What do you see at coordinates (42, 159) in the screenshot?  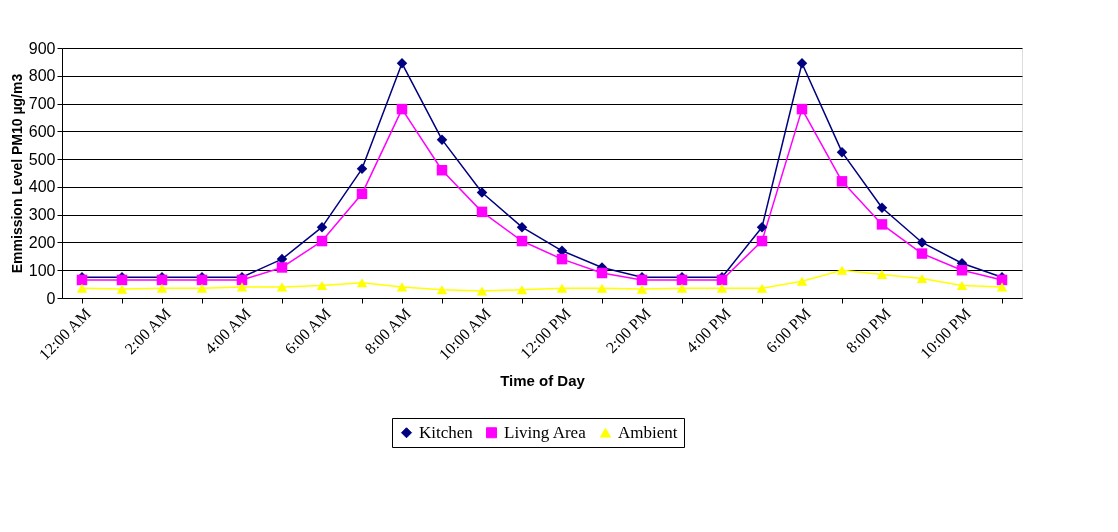 I see `y-tick-label: 500` at bounding box center [42, 159].